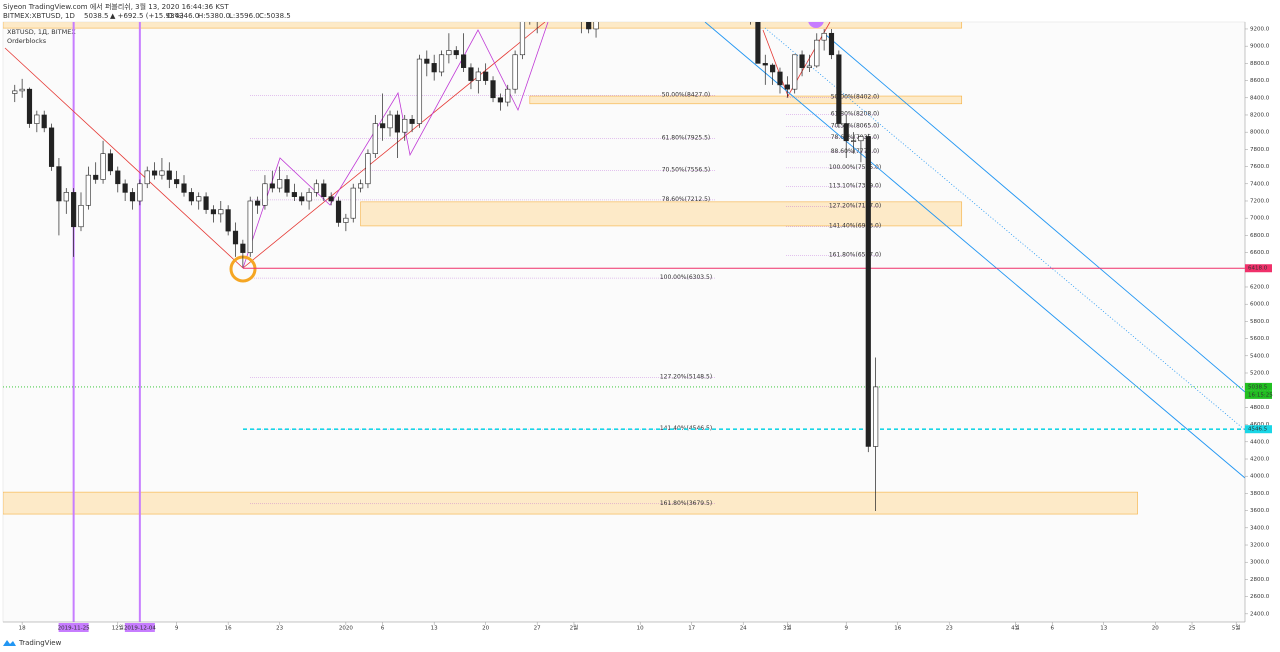 The height and width of the screenshot is (652, 1280). Describe the element at coordinates (1260, 219) in the screenshot. I see `y-tick-label: 7000.0` at that location.